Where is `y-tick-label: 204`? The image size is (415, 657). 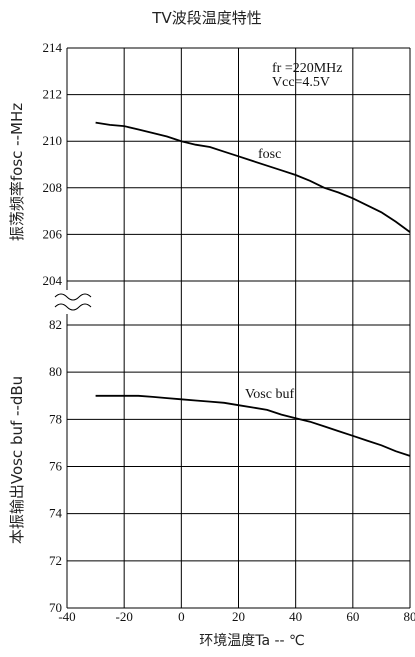
y-tick-label: 204 is located at coordinates (53, 280).